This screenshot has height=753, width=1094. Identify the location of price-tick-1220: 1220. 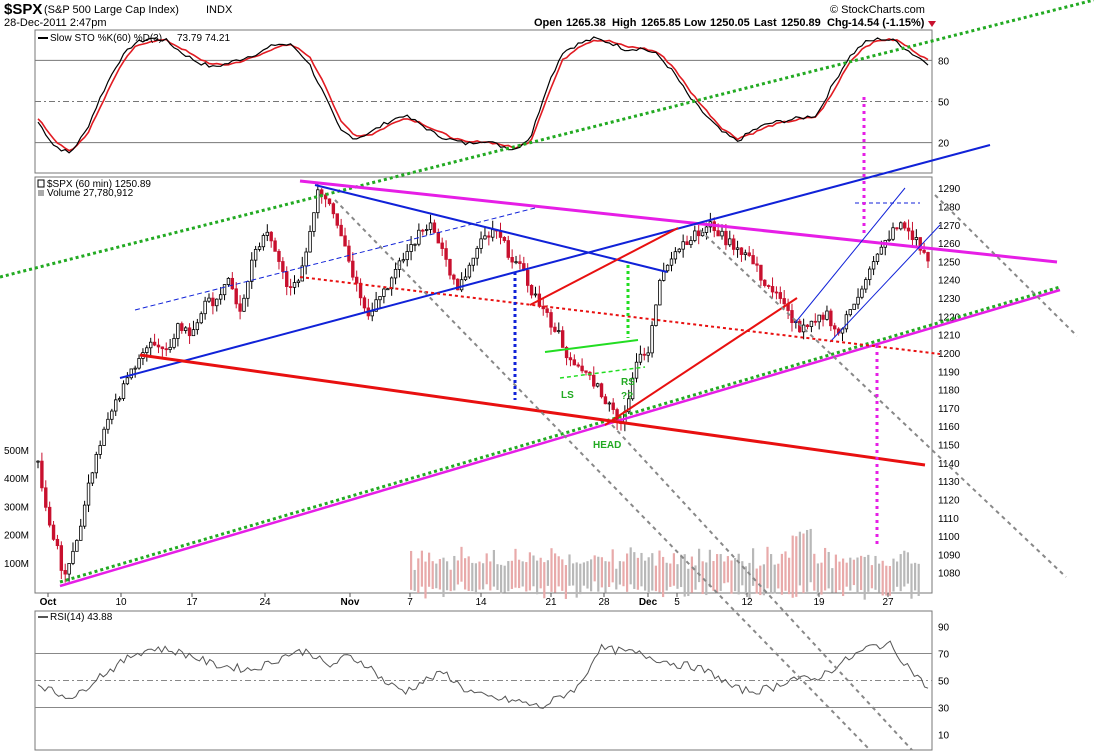
(949, 317).